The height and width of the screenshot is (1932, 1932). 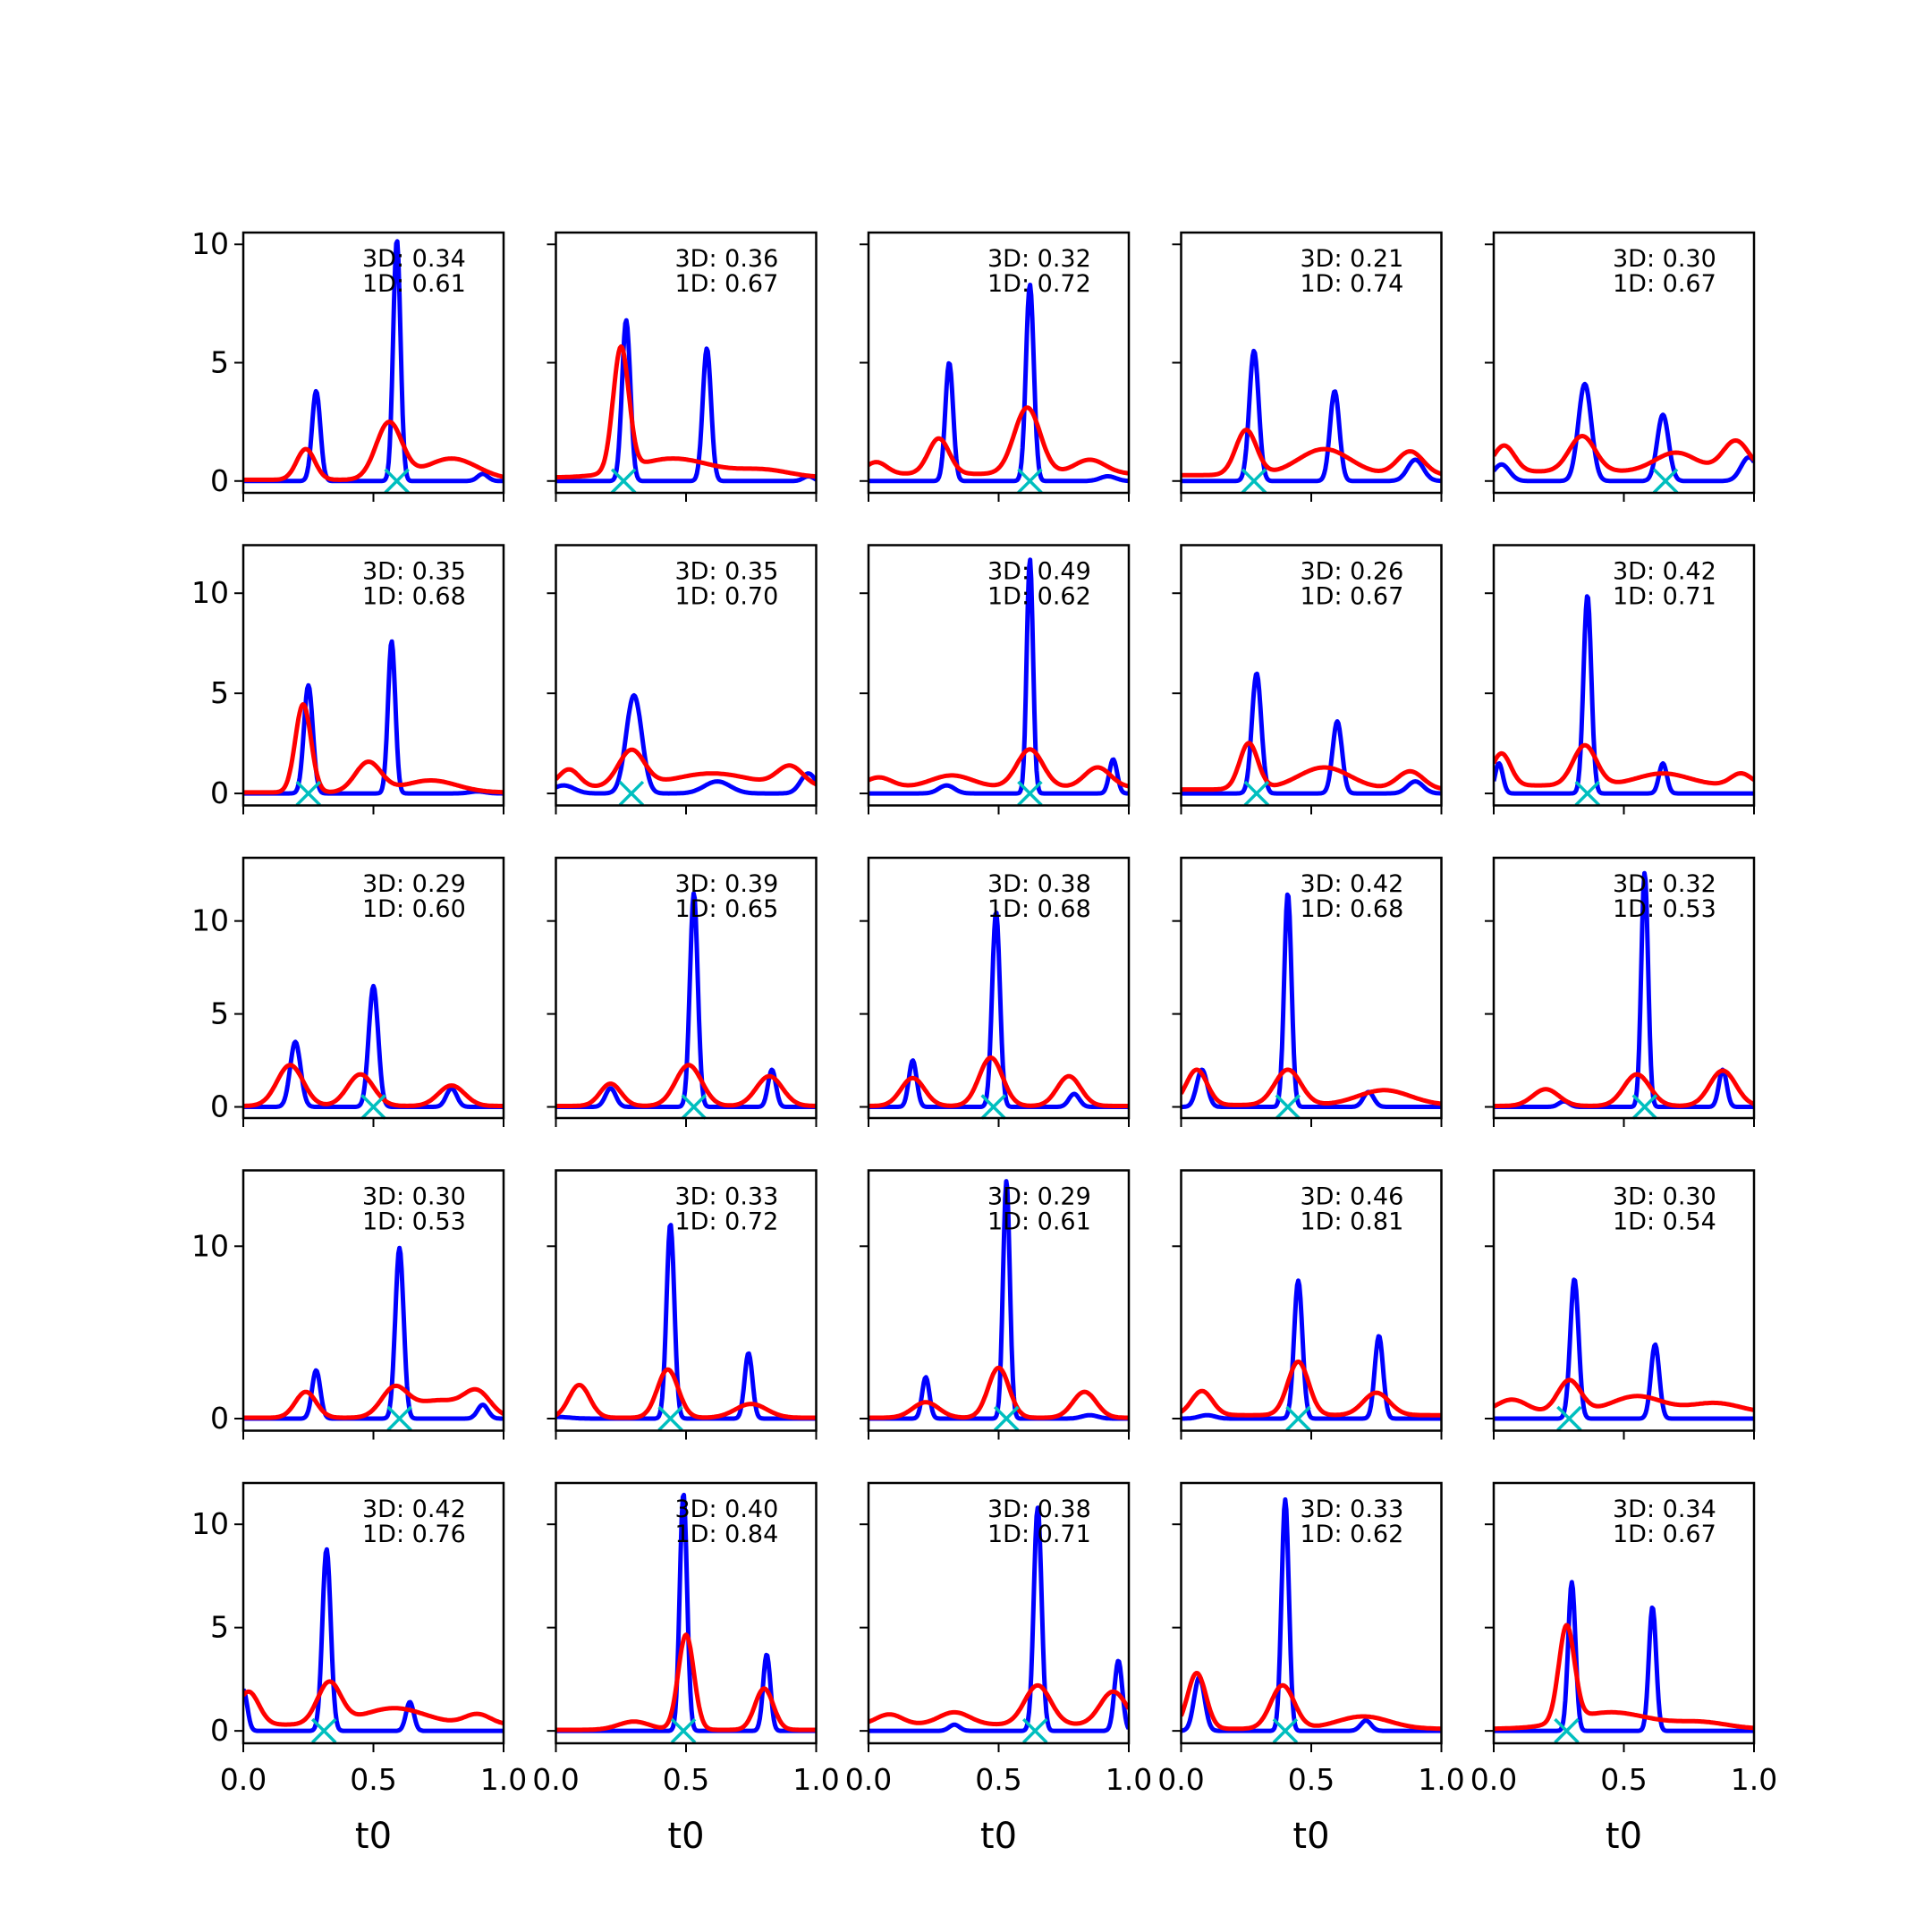 What do you see at coordinates (1352, 1222) in the screenshot?
I see `annotation-1d: 1D: 0.81` at bounding box center [1352, 1222].